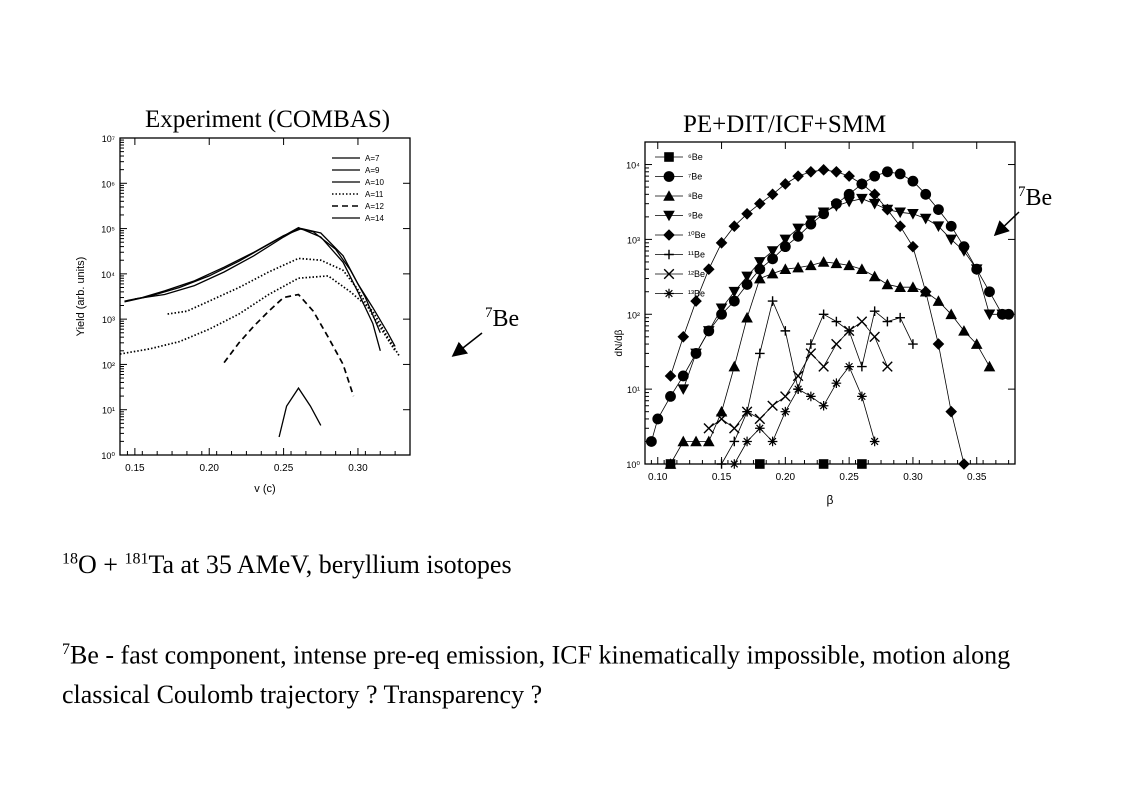 The width and height of the screenshot is (1122, 793). I want to click on left-y-tick-label: 10⁷, so click(108, 139).